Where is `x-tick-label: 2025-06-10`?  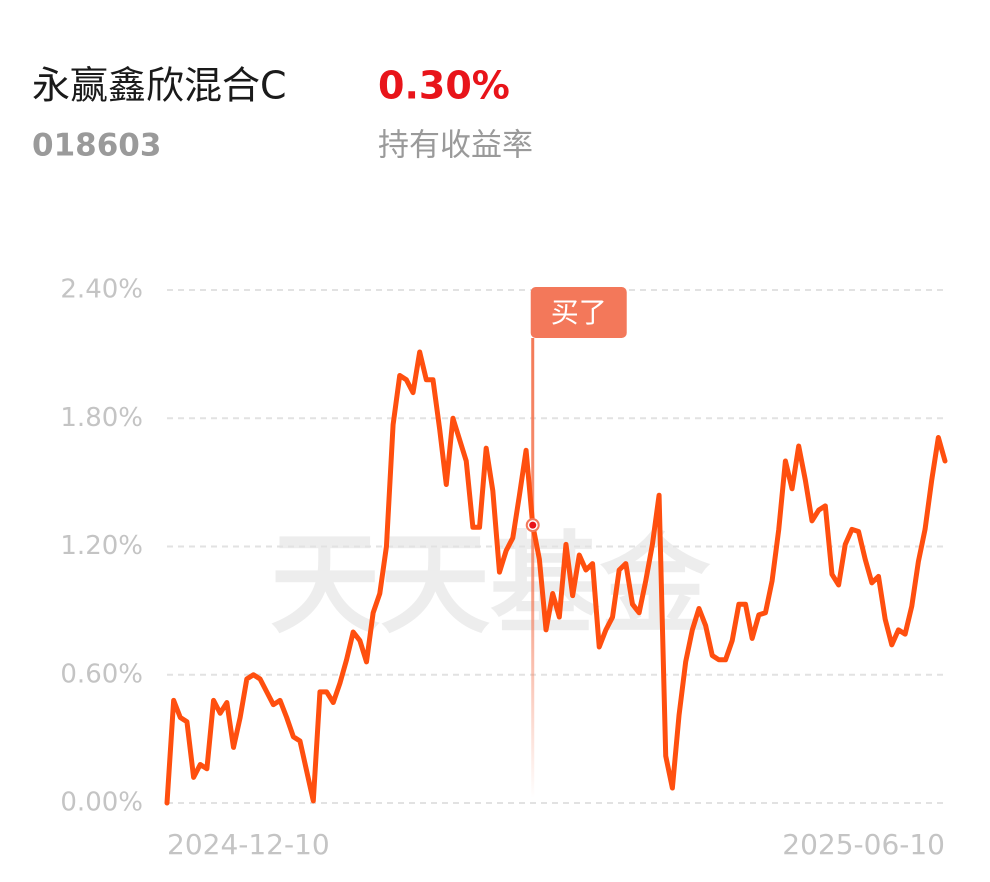 x-tick-label: 2025-06-10 is located at coordinates (863, 844).